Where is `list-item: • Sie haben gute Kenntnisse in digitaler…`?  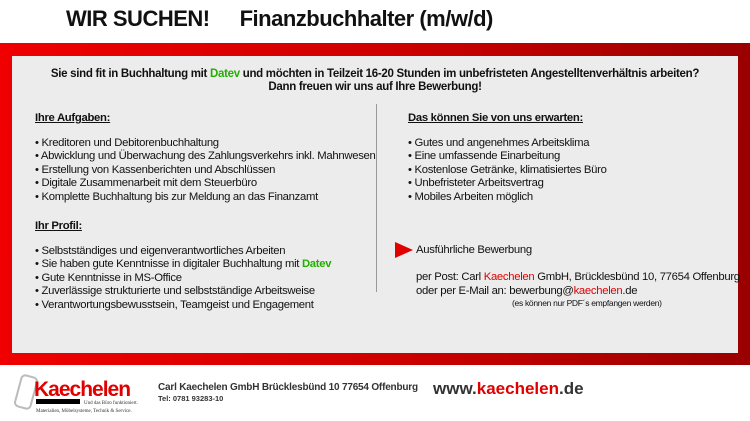 list-item: • Sie haben gute Kenntnisse in digitaler… is located at coordinates (183, 265).